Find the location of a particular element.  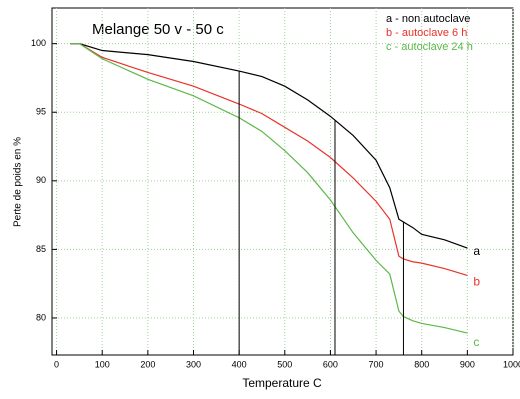

x-tick-label: 1000 is located at coordinates (511, 364).